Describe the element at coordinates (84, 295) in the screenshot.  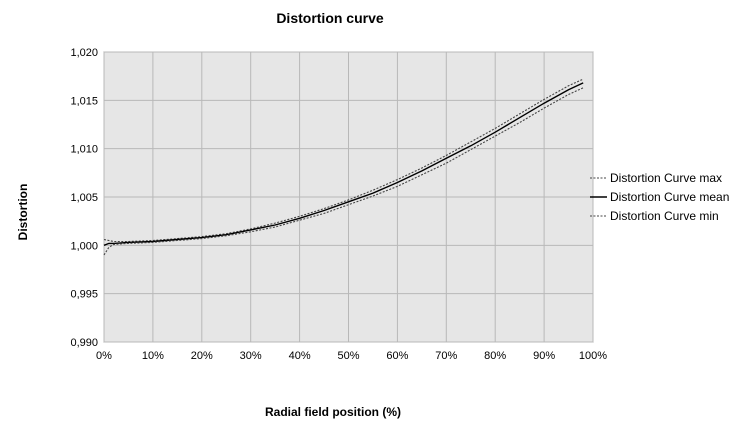
I see `y-tick-label: 0,995` at that location.